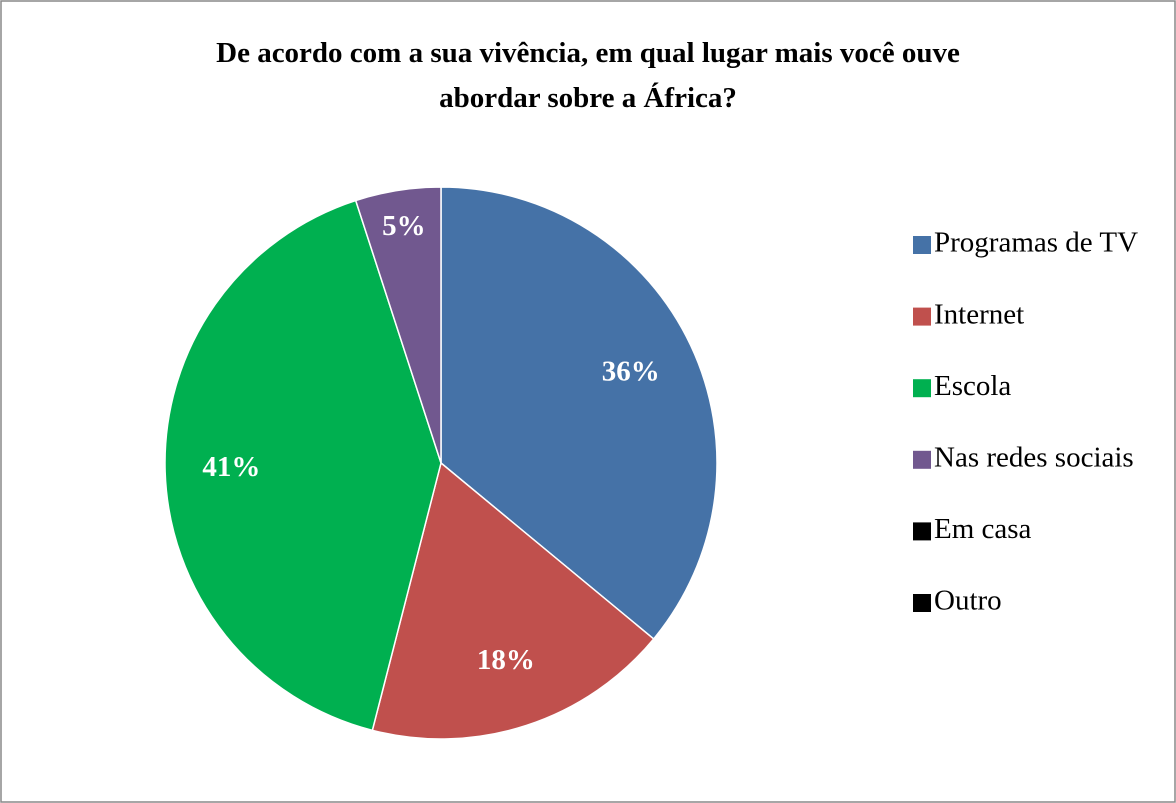 The image size is (1176, 803). I want to click on data-label: 41%, so click(231, 467).